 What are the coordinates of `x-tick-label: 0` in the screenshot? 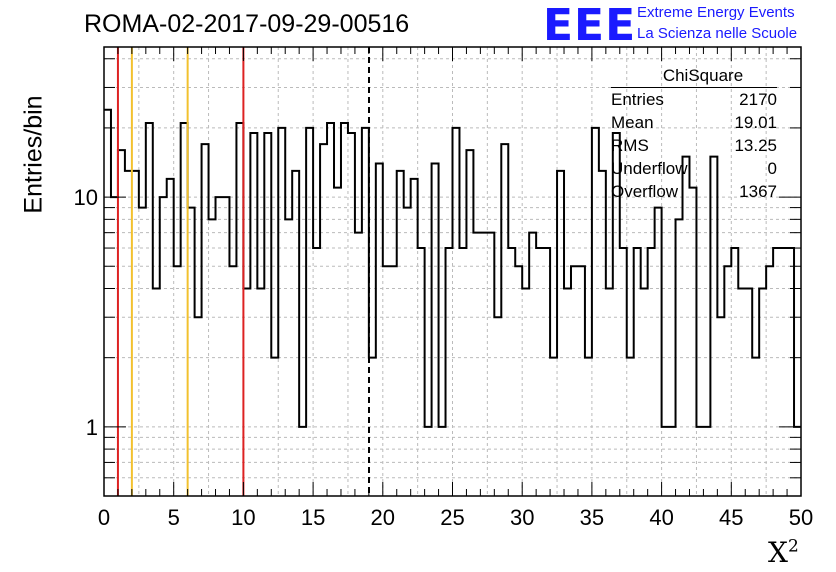 It's located at (104, 517).